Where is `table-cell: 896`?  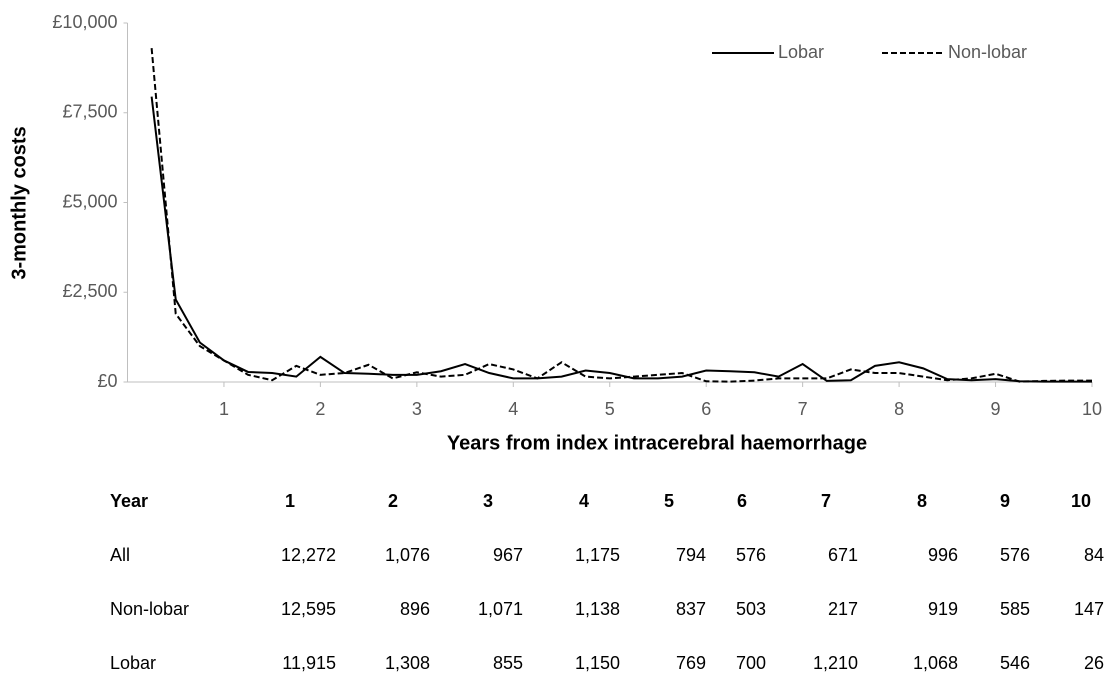 table-cell: 896 is located at coordinates (415, 609).